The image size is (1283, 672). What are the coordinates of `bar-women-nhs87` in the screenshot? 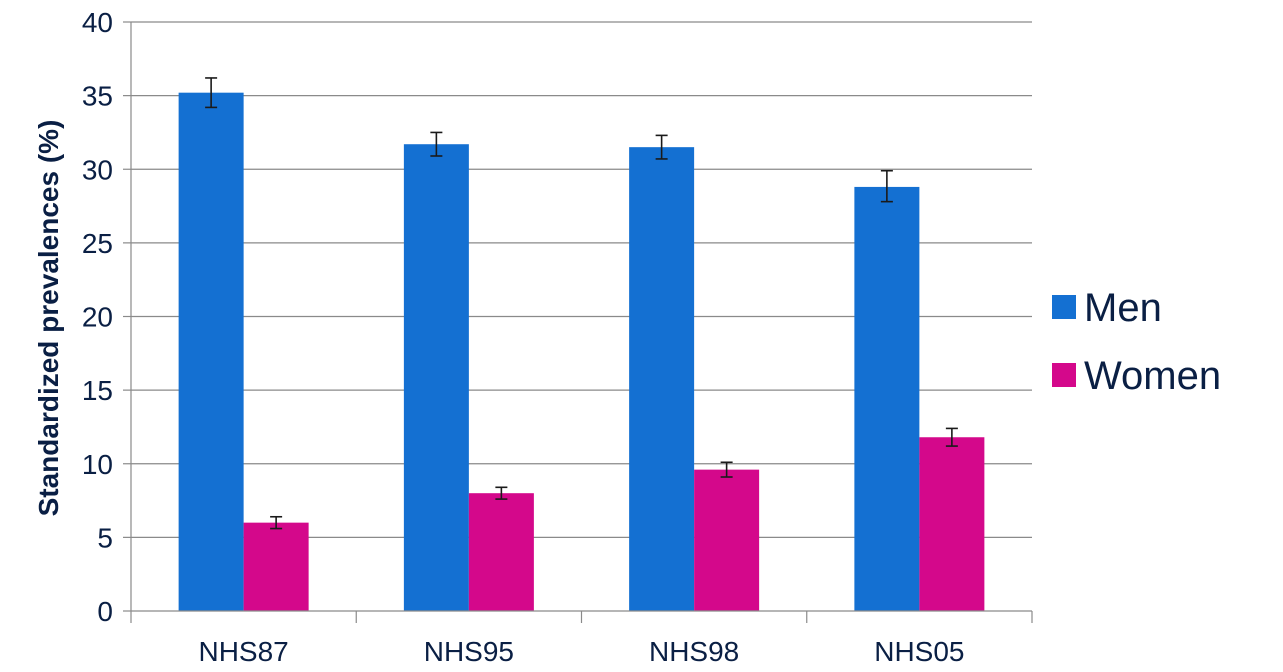 It's located at (276, 566).